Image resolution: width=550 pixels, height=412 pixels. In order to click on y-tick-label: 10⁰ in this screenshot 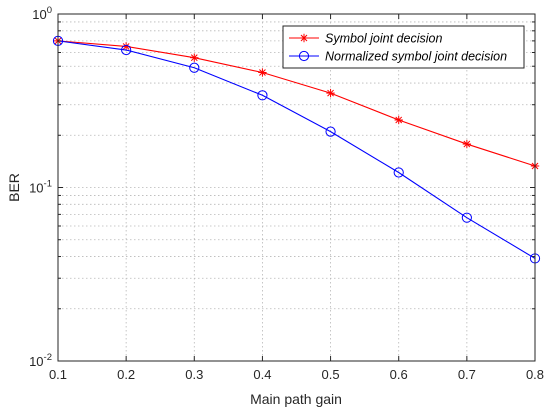, I will do `click(42, 13)`.